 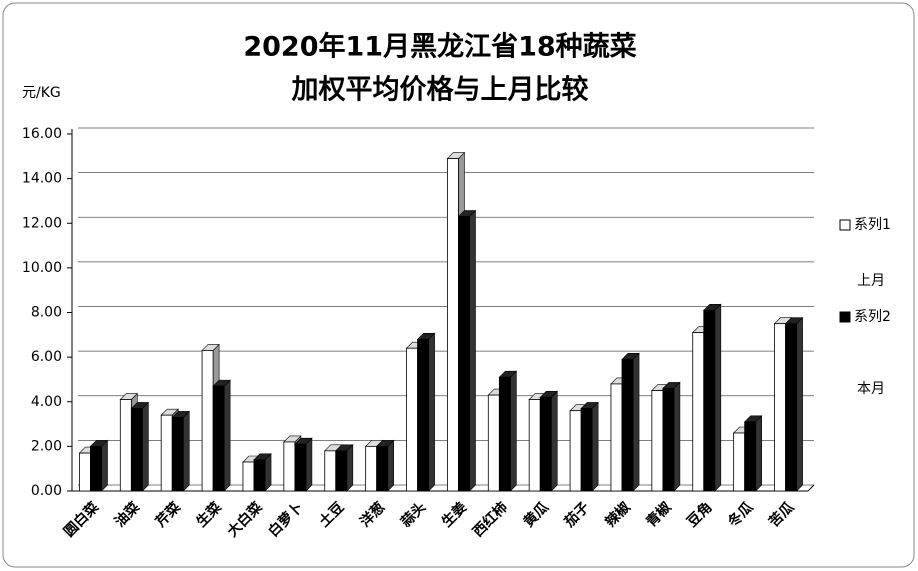 I want to click on y-tick-label: 8.00, so click(x=46, y=313).